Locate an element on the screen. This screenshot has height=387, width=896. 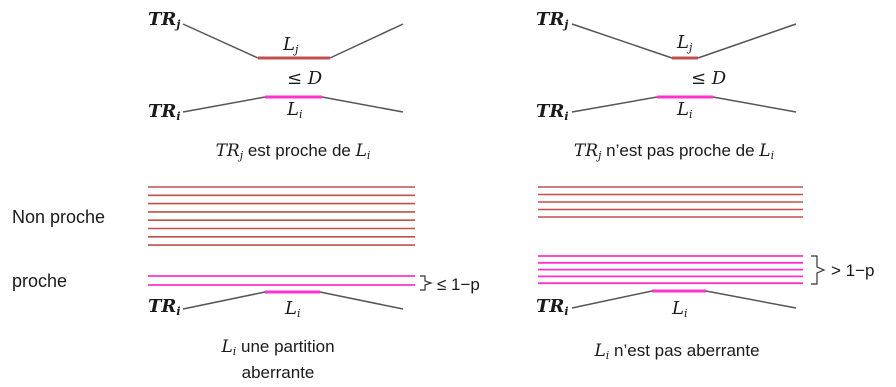
caption-left-top: TRj est proche de Li is located at coordinates (293, 151).